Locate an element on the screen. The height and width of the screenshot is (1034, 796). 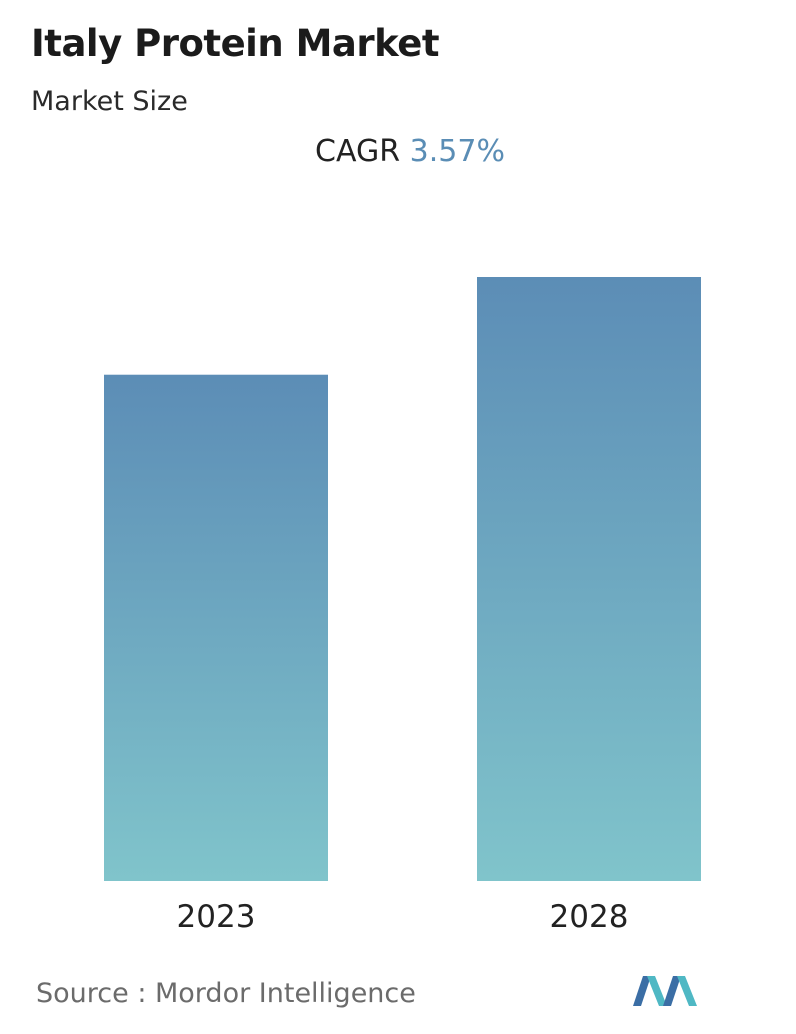
x-tick-label-2028: 2028 is located at coordinates (589, 917).